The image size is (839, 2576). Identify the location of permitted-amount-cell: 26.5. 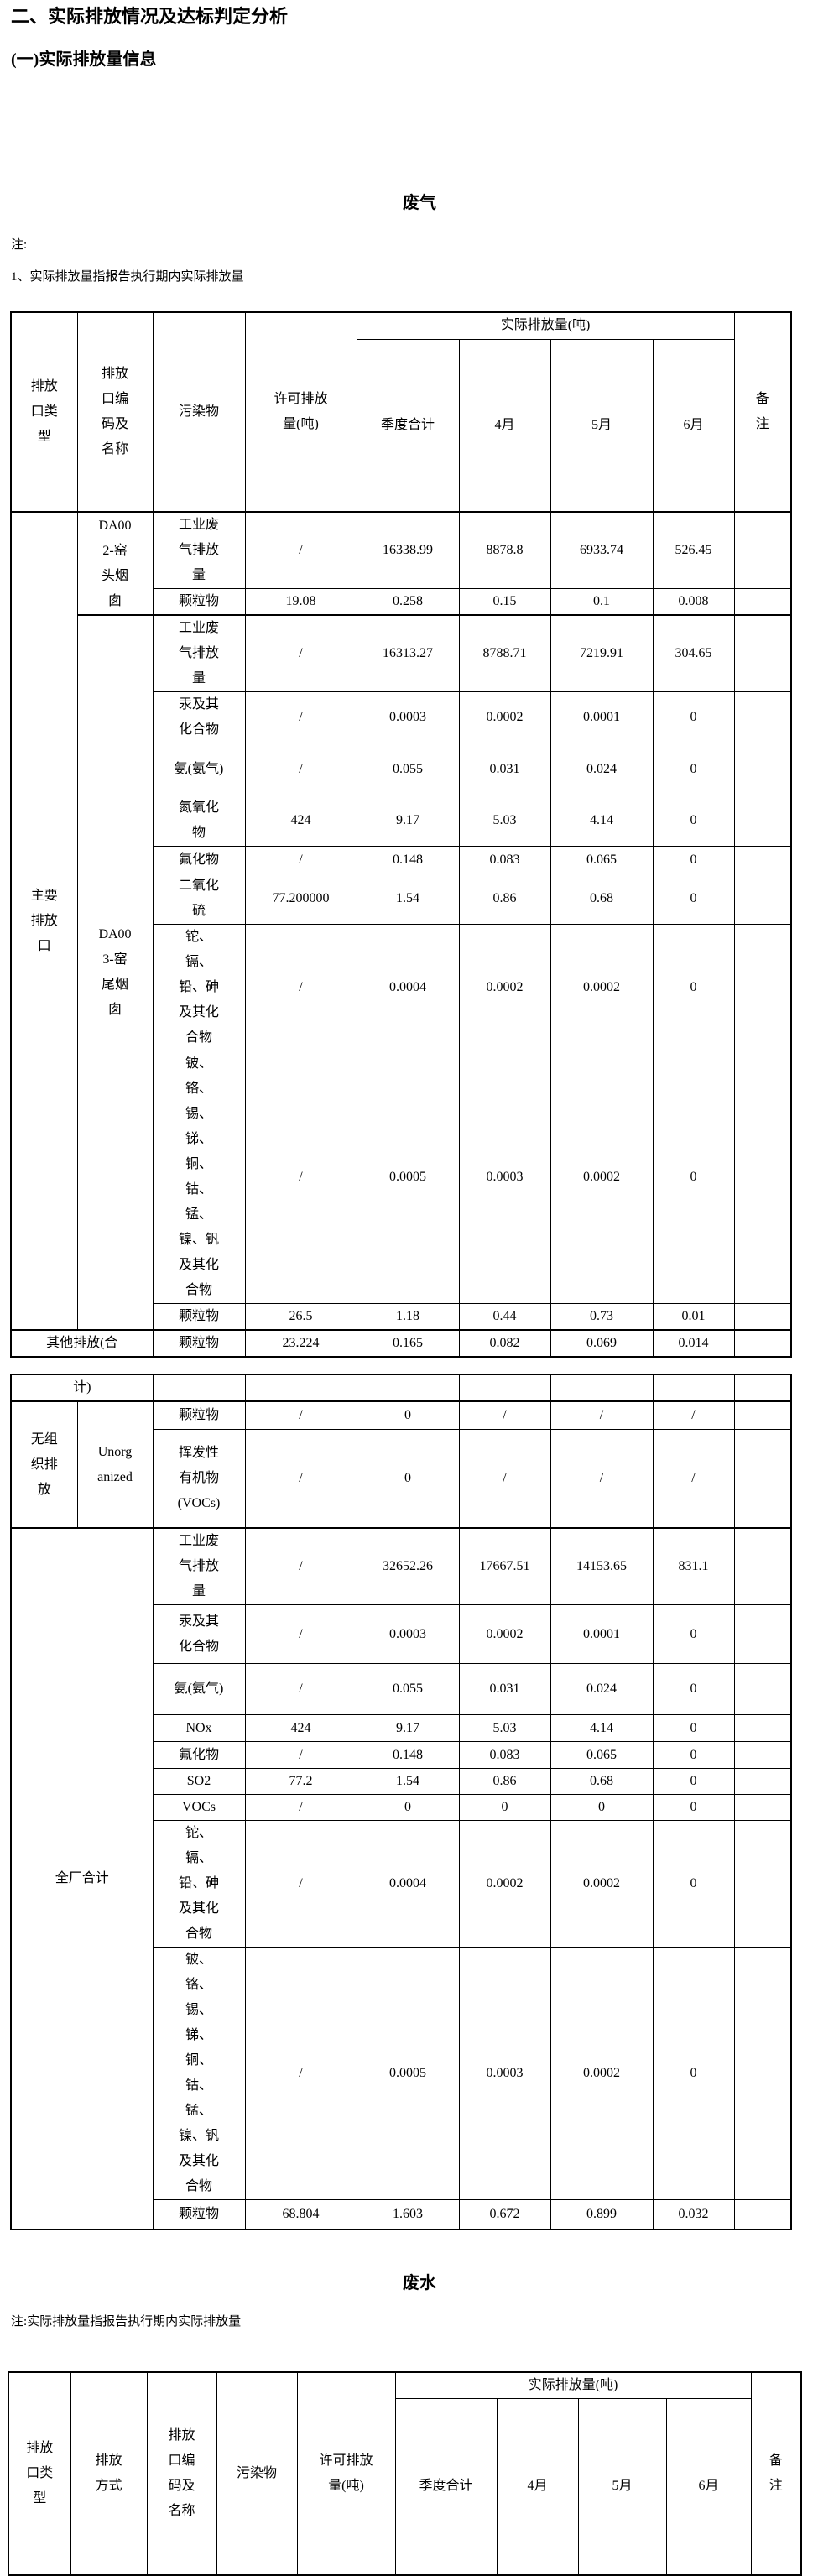
(300, 1317).